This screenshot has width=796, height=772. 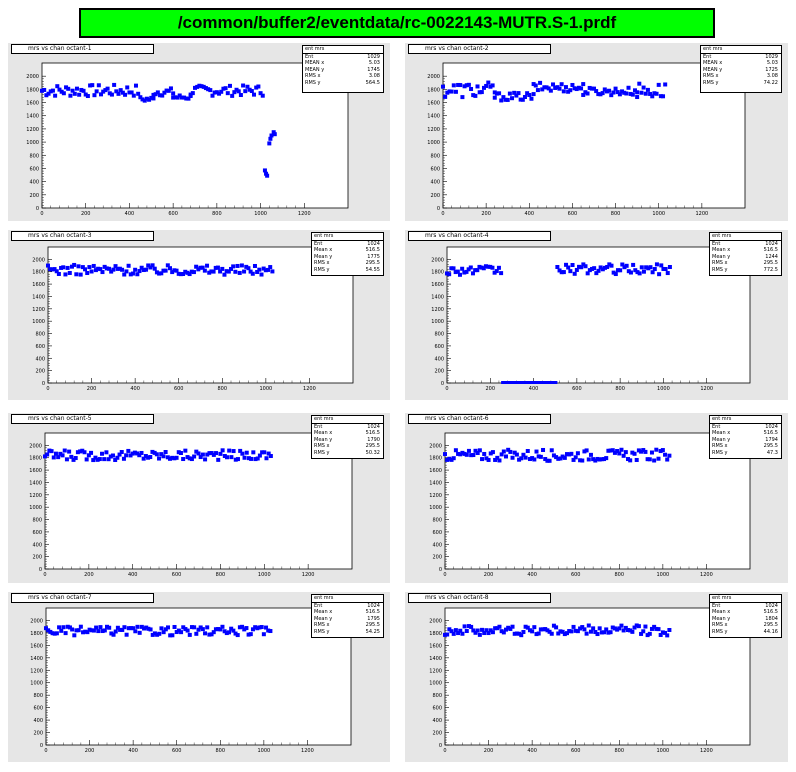 I want to click on stats-label: RMS y, so click(x=720, y=269).